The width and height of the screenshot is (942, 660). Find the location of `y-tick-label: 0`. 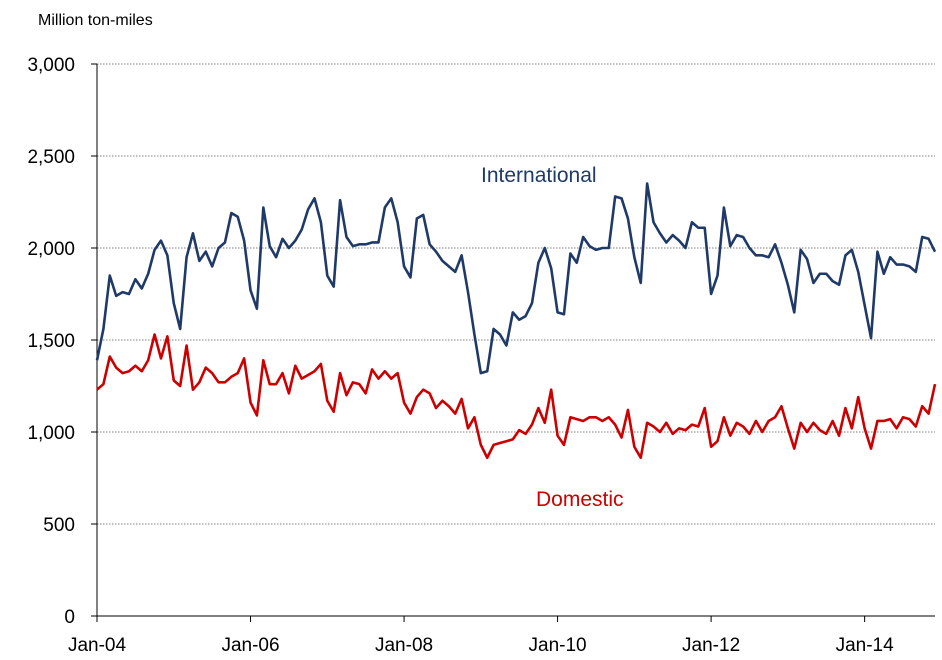

y-tick-label: 0 is located at coordinates (69, 617).